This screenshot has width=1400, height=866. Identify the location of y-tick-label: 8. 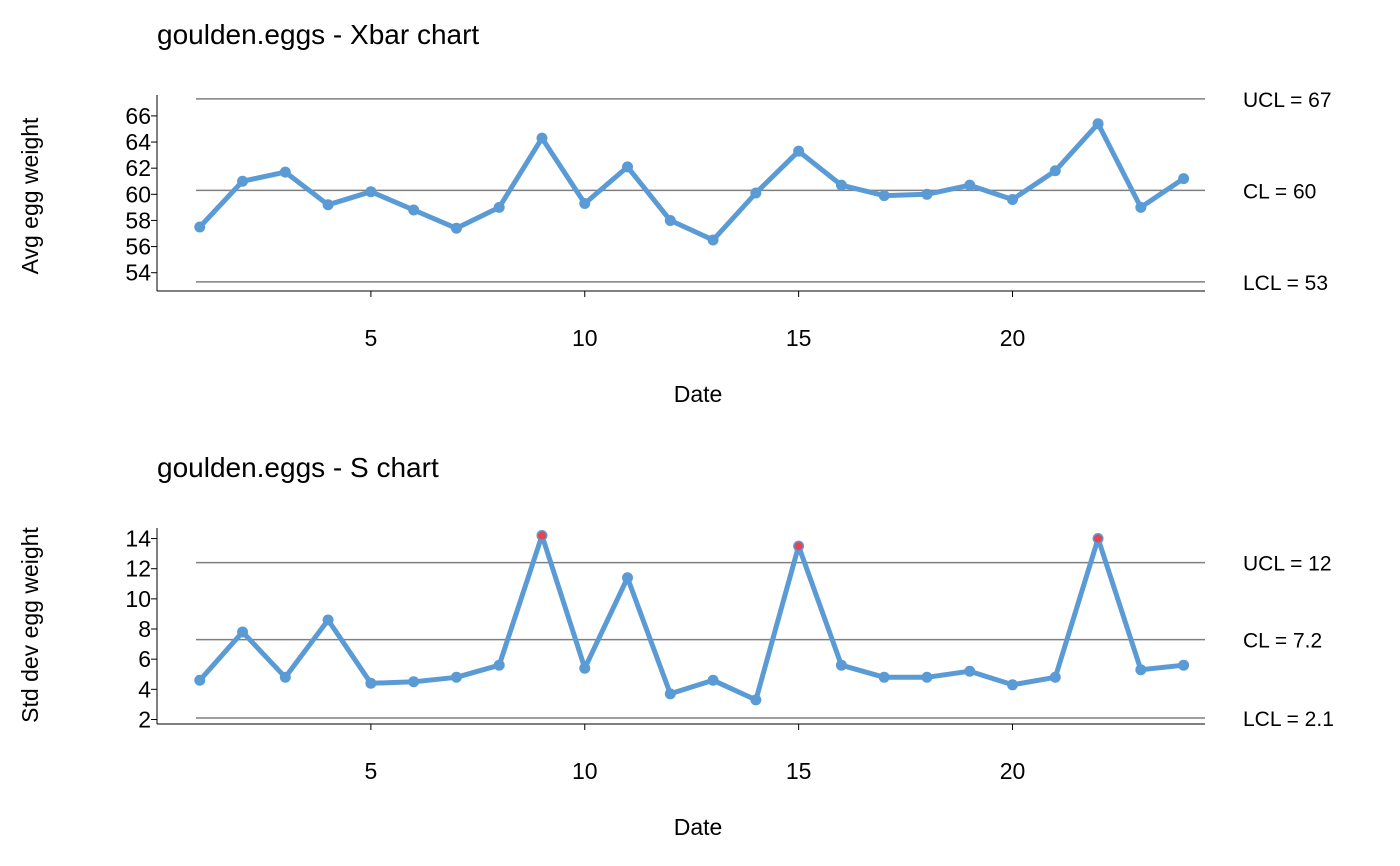
(144, 629).